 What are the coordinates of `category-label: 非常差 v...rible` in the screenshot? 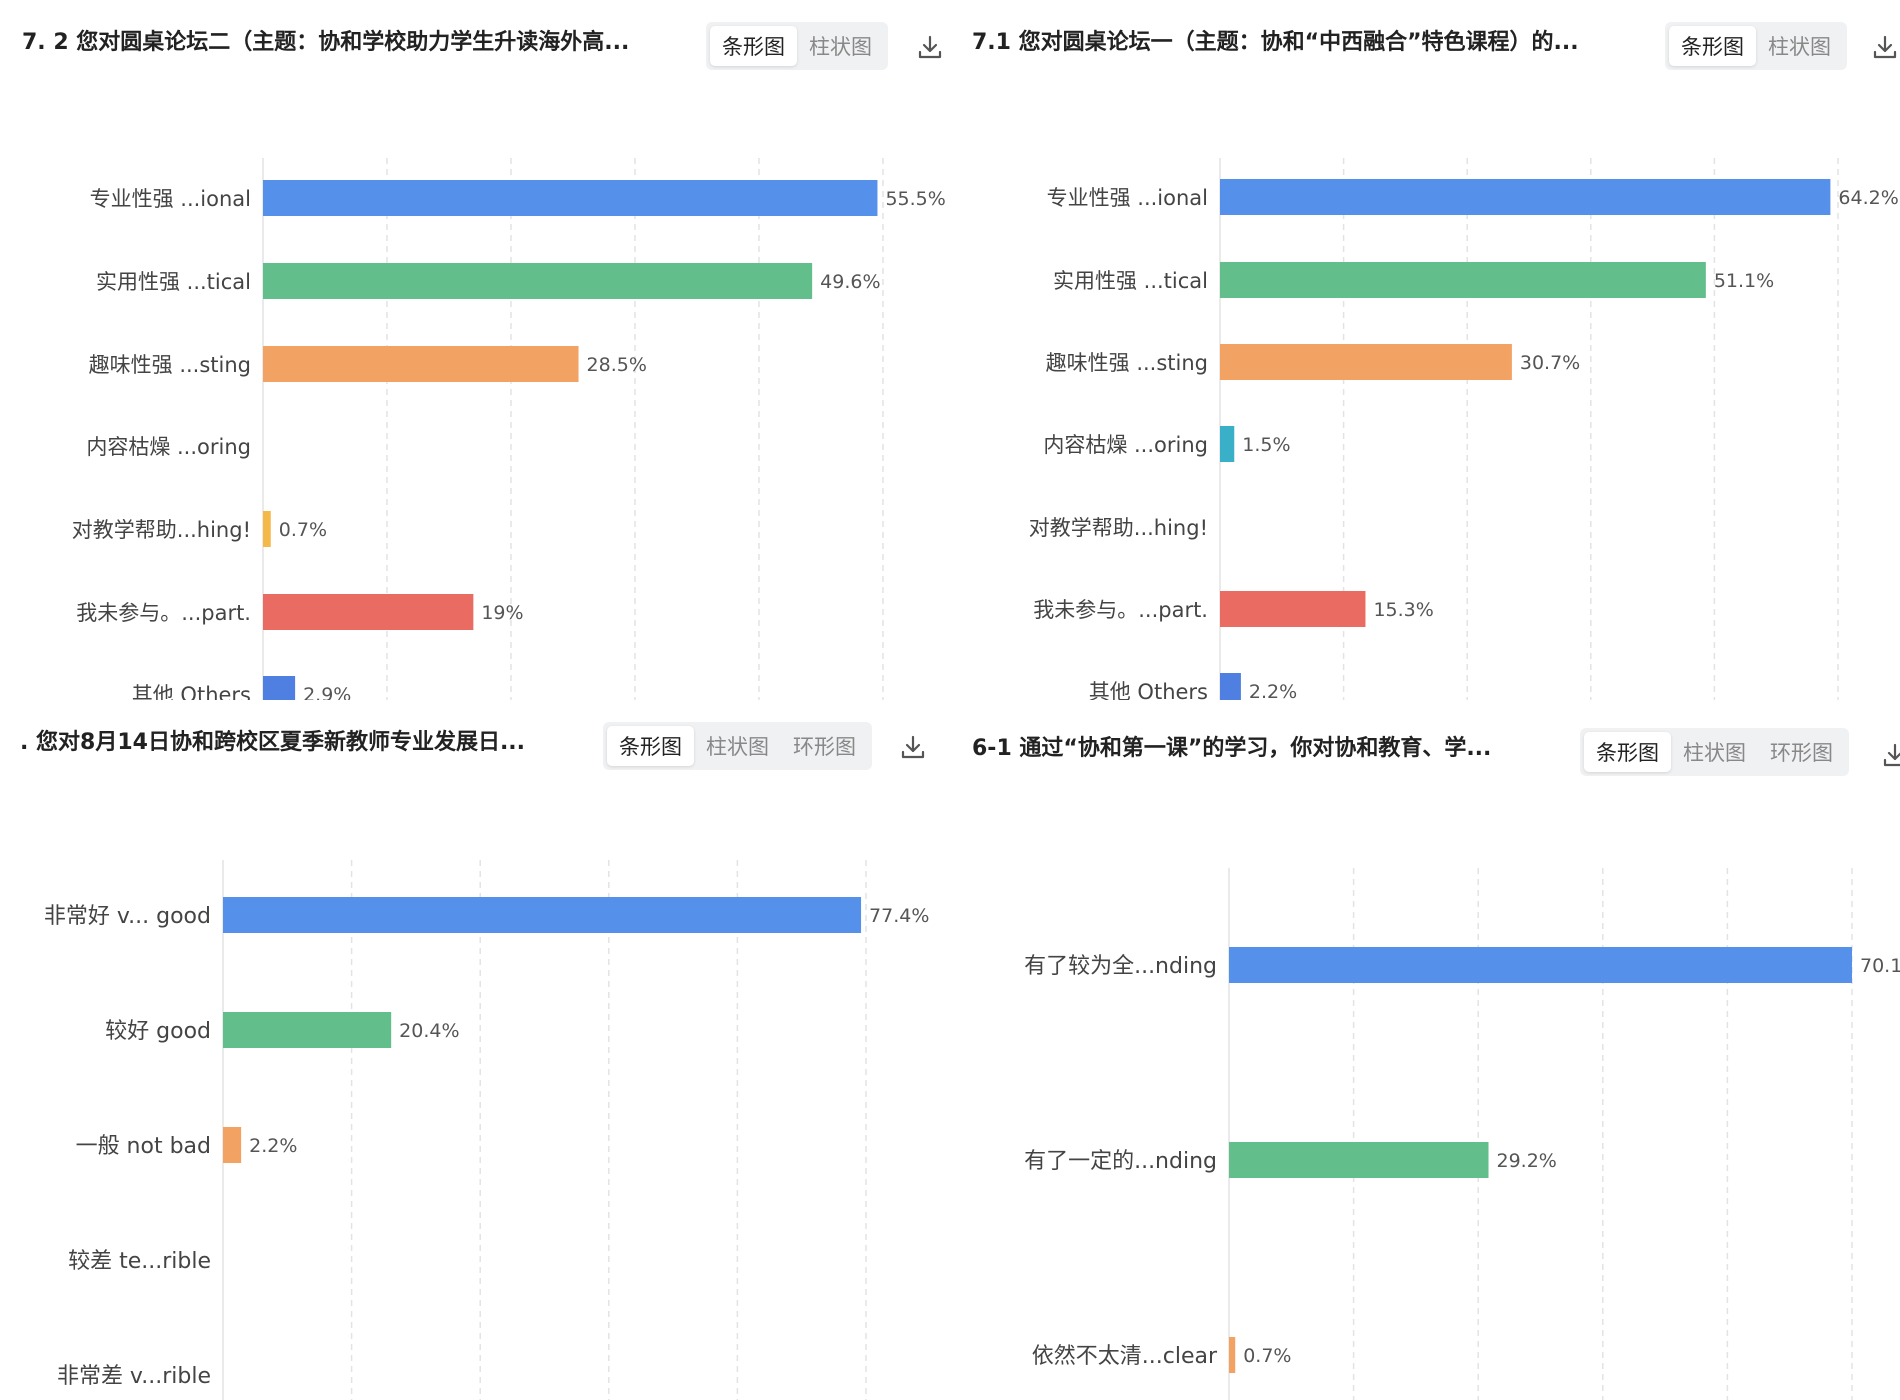 It's located at (134, 1376).